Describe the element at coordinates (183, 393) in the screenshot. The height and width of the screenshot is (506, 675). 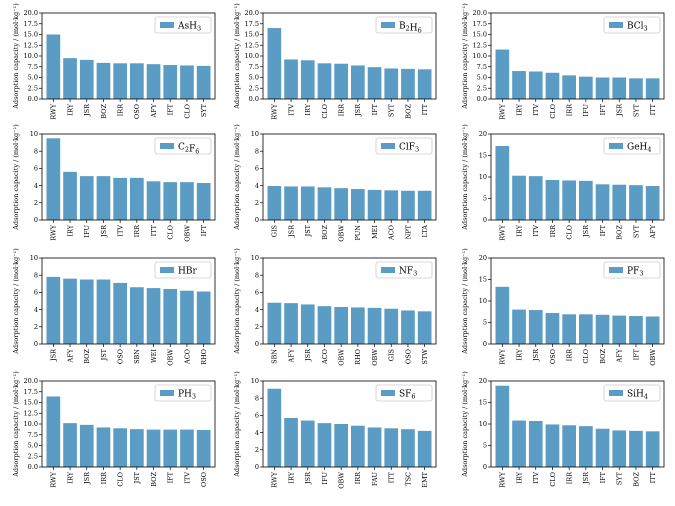
I see `legend: PH3` at that location.